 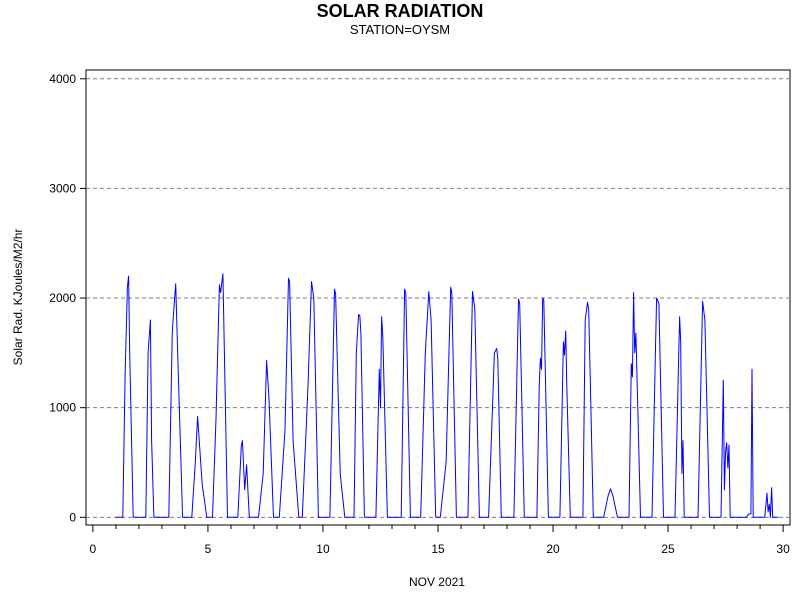 I want to click on x-tick-label: 25, so click(x=668, y=549).